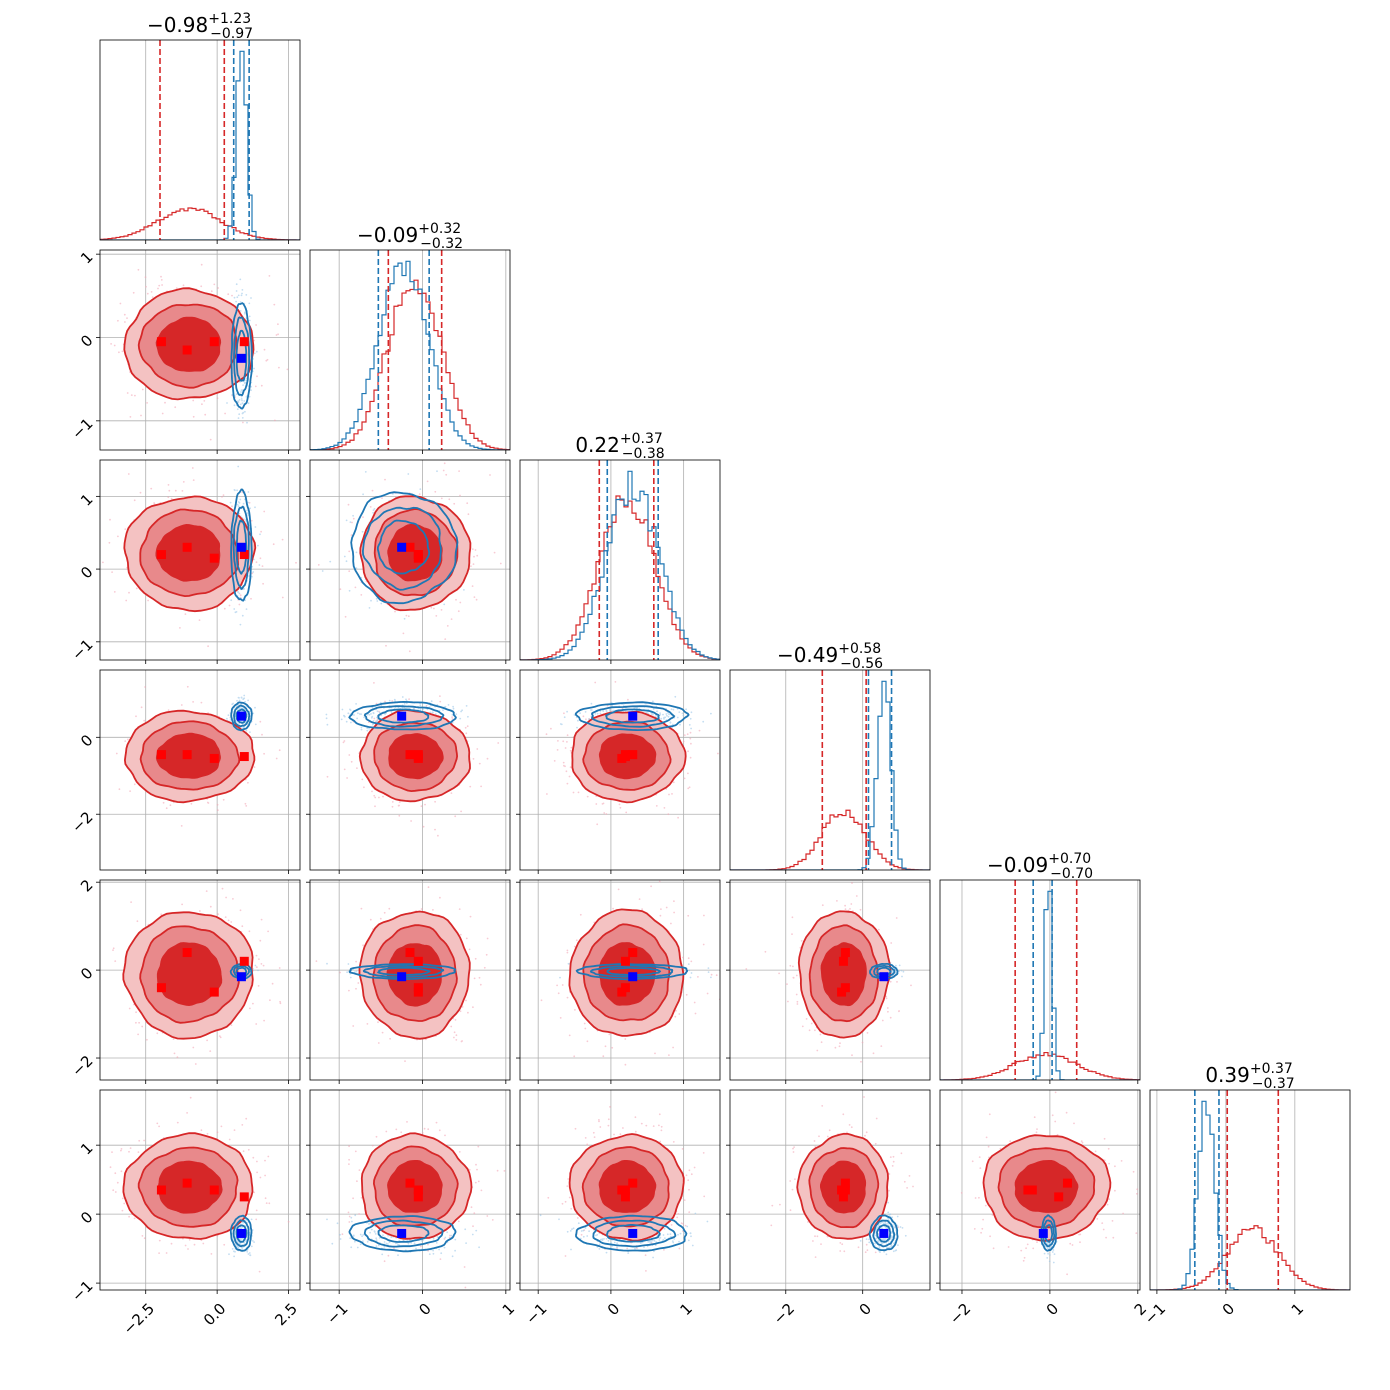  I want to click on x-tick-label: 2.5, so click(286, 1315).